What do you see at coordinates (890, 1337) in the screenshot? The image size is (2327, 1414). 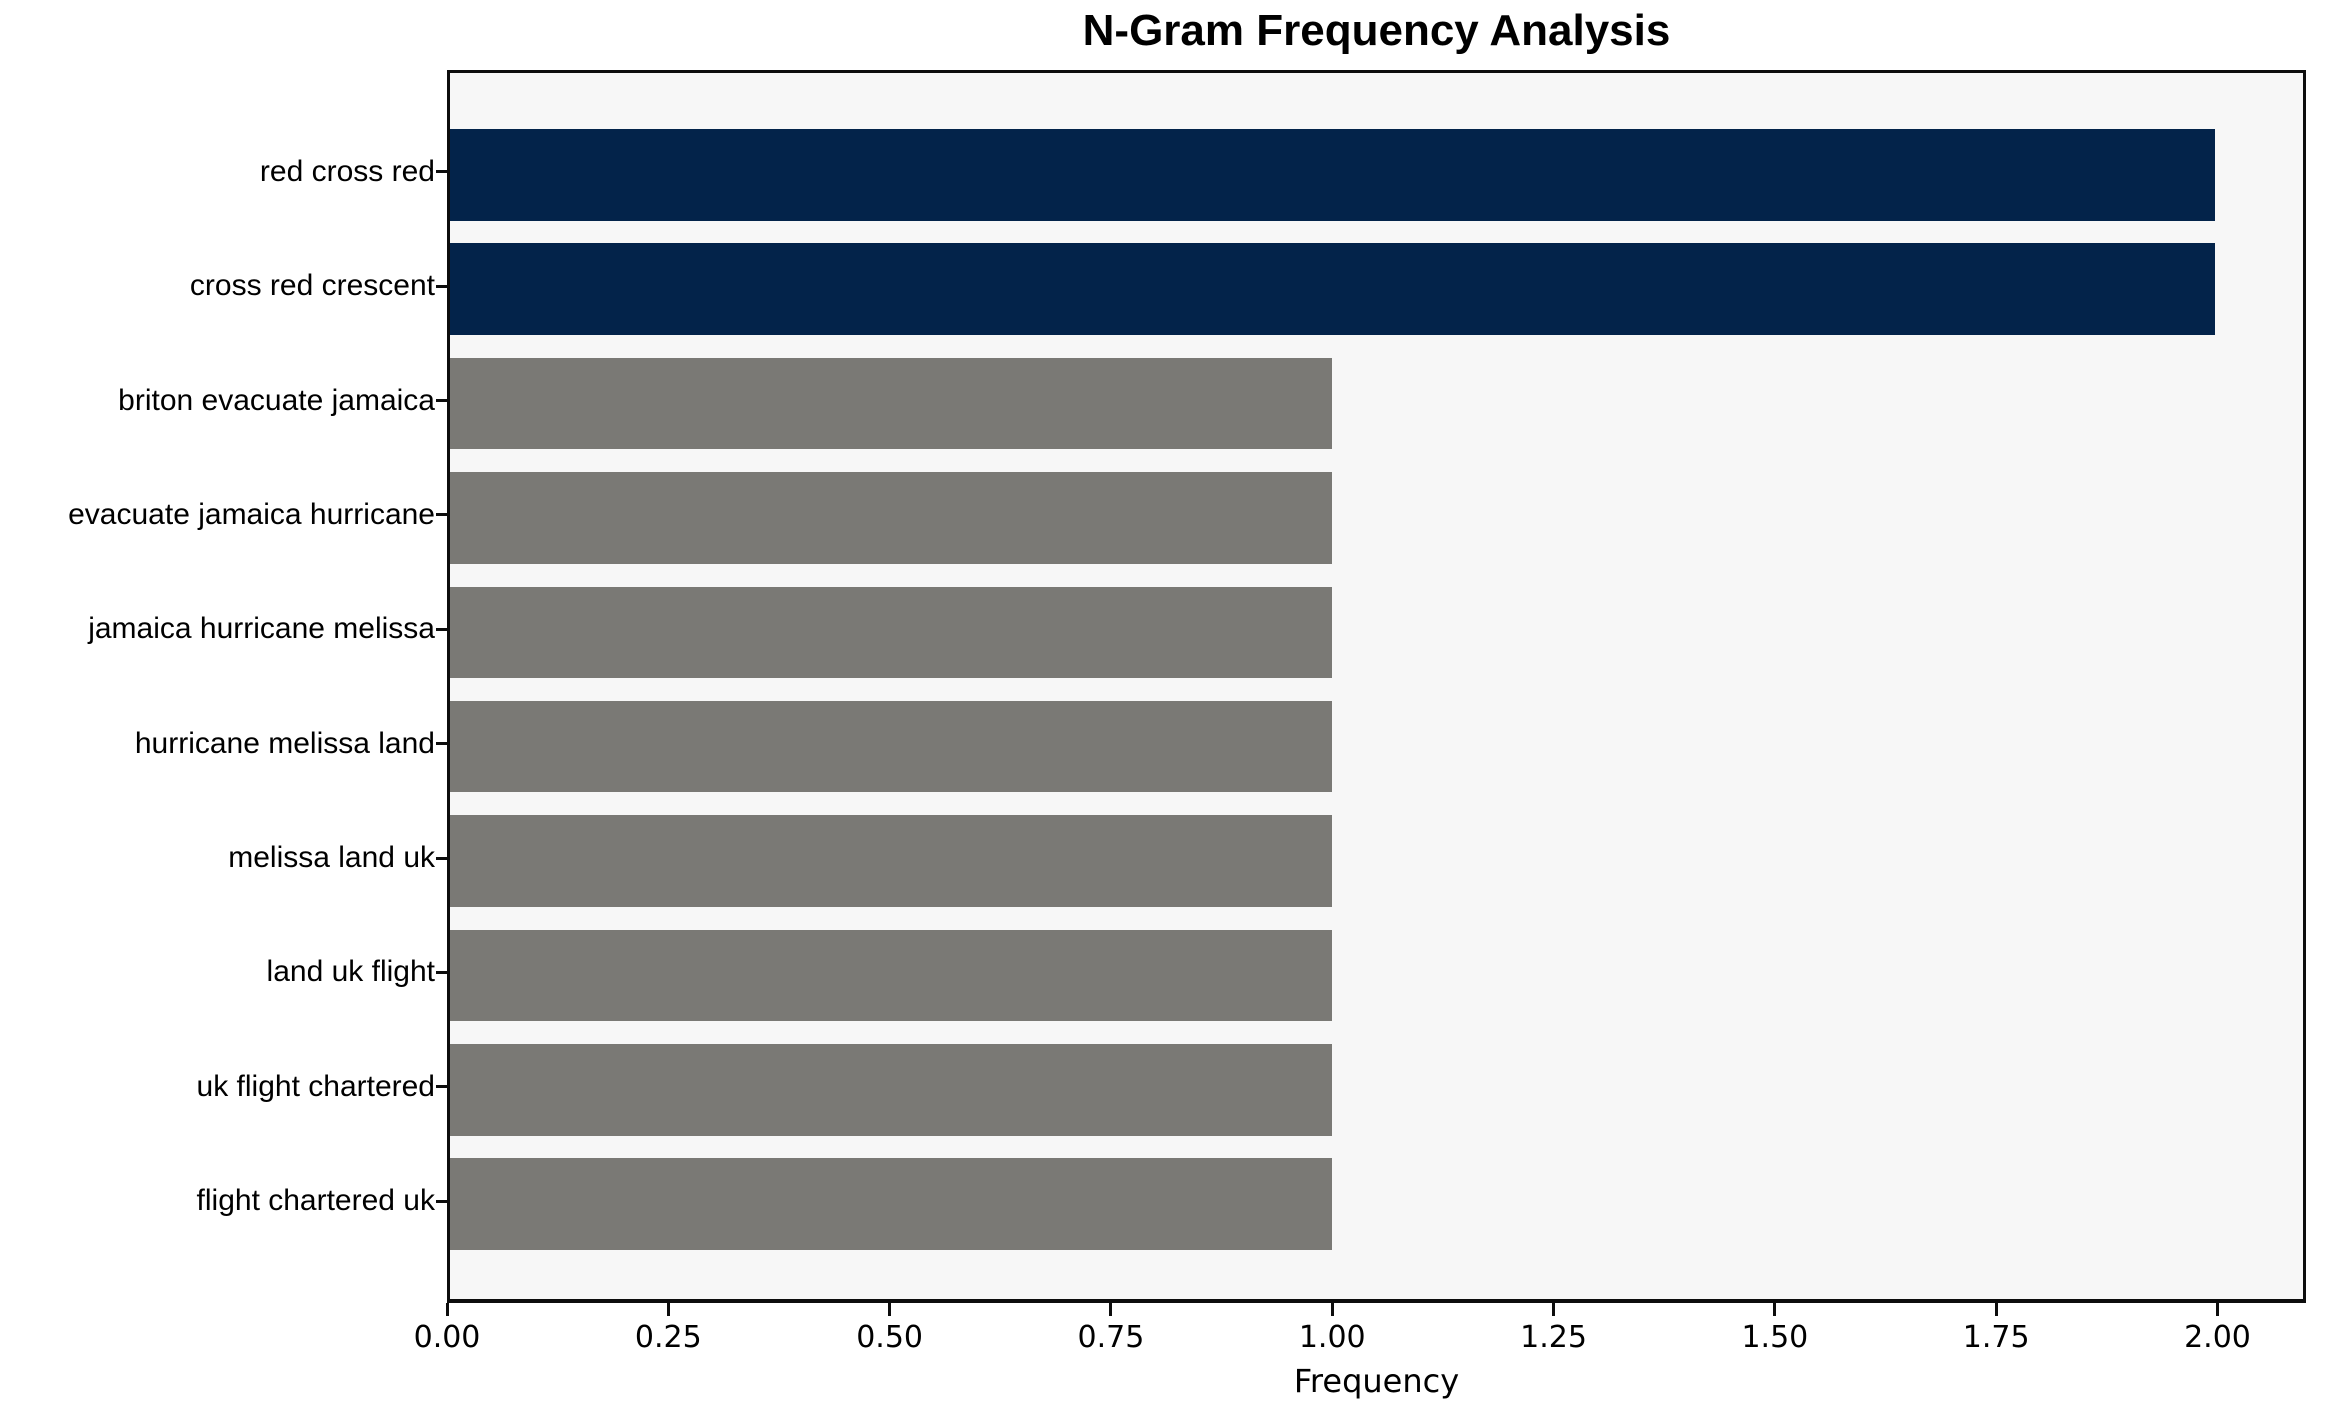 I see `x-tick-label: 0.50` at bounding box center [890, 1337].